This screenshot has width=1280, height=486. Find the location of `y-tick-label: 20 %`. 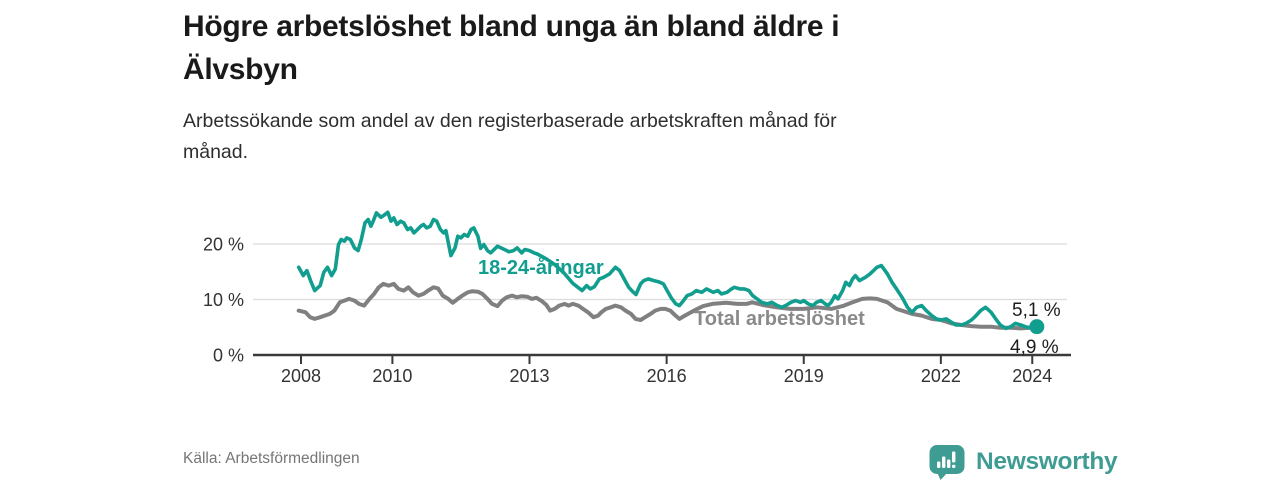

y-tick-label: 20 % is located at coordinates (223, 244).